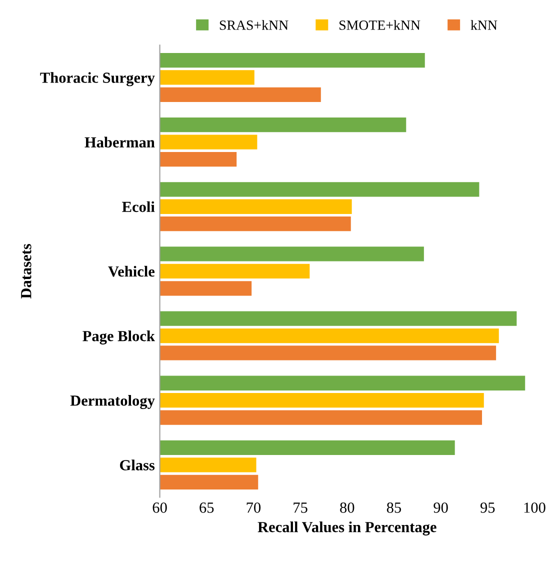 Image resolution: width=551 pixels, height=565 pixels. What do you see at coordinates (254, 25) in the screenshot?
I see `legend-label: SRAS+kNN` at bounding box center [254, 25].